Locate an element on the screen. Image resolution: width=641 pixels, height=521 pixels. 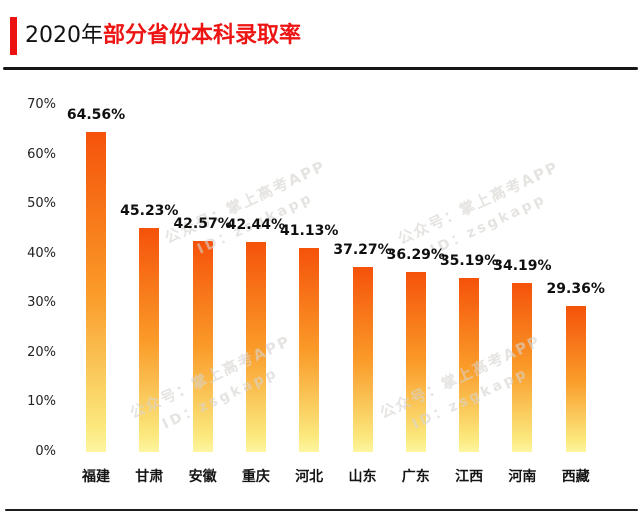
y-axis-tick-label: 40% is located at coordinates (41, 253).